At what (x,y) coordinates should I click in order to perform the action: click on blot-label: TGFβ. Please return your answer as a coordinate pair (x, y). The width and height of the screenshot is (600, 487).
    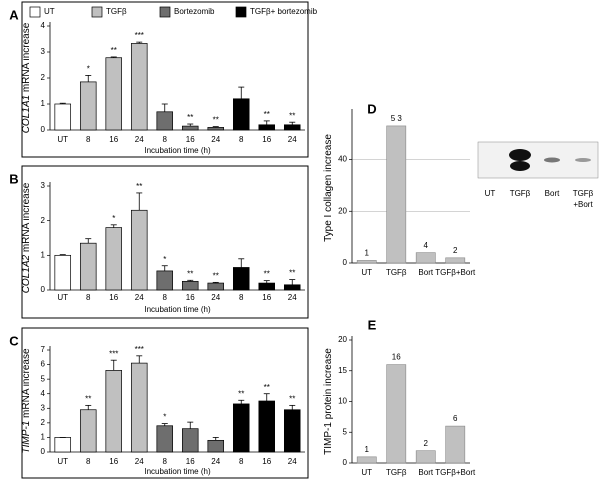
    Looking at the image, I should click on (520, 193).